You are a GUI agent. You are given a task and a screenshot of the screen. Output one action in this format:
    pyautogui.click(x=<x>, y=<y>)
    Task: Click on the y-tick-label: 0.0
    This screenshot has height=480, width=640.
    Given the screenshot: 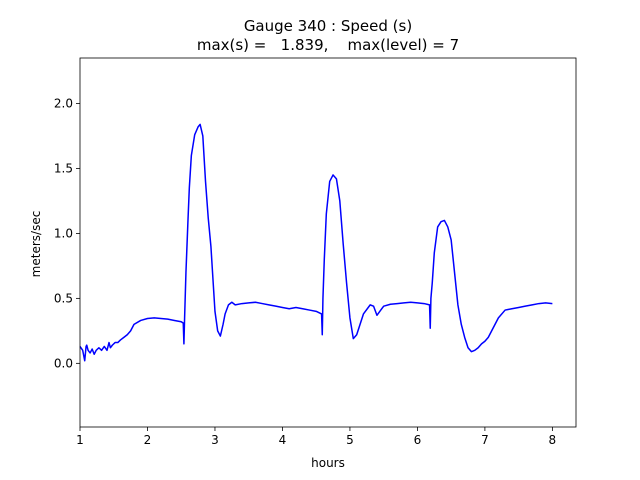 What is the action you would take?
    pyautogui.click(x=63, y=363)
    